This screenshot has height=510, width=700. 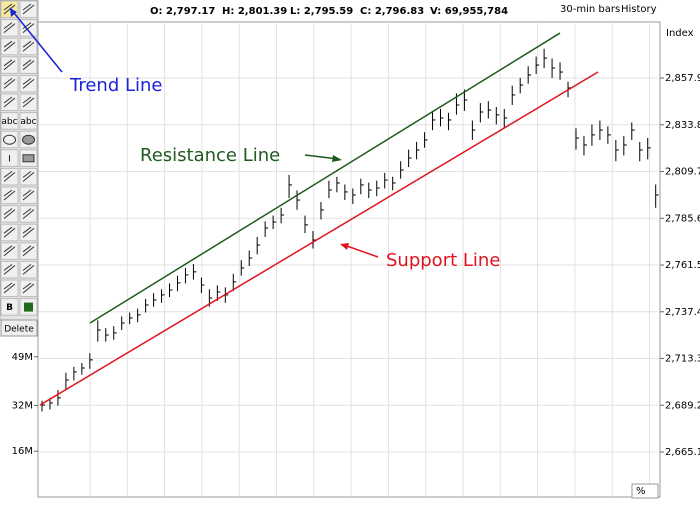 I want to click on ohlc-close: C: 2,796.83, so click(x=392, y=11).